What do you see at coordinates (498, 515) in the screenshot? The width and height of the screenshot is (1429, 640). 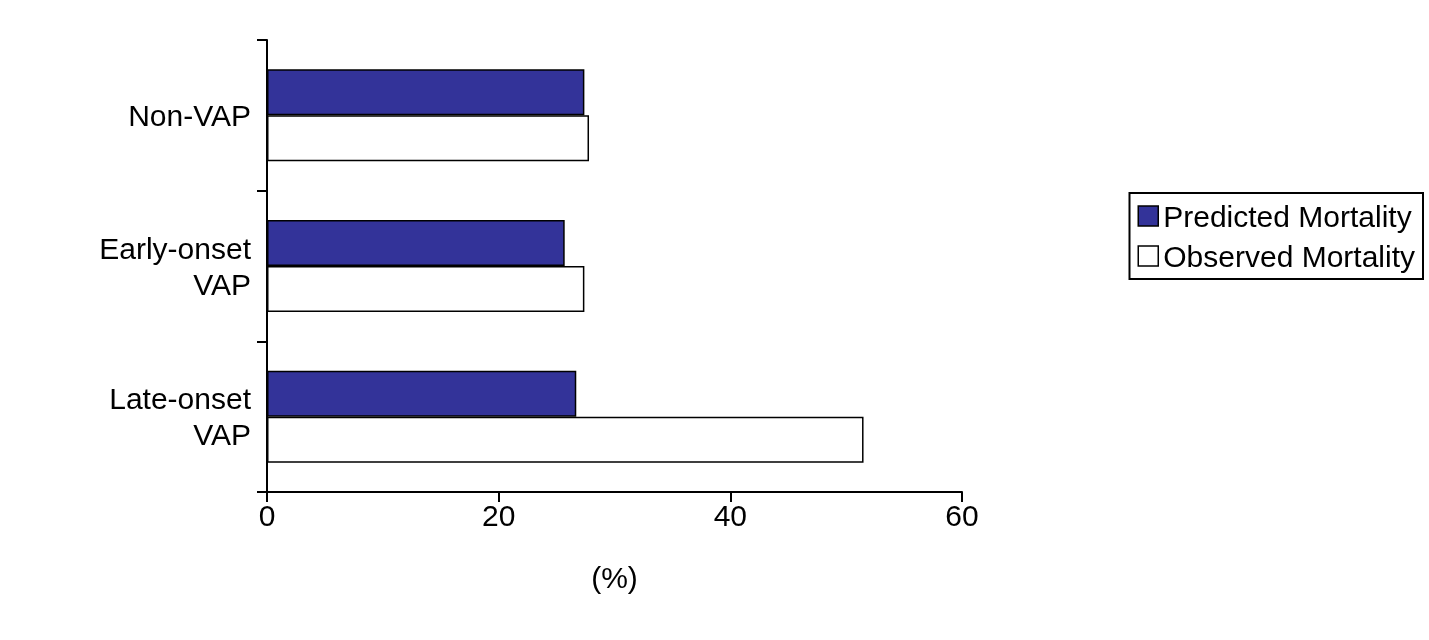 I see `x-tick-label: 20` at bounding box center [498, 515].